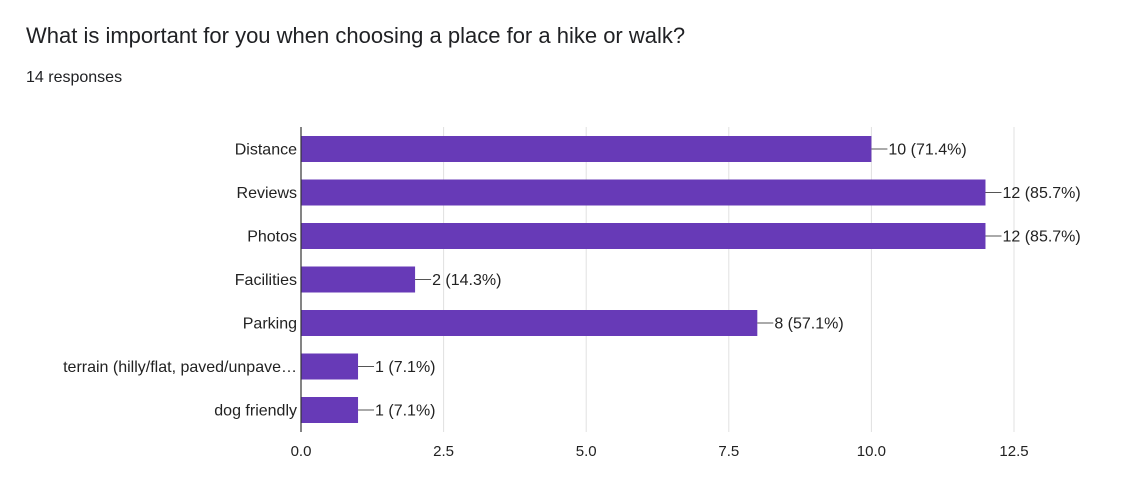  What do you see at coordinates (871, 451) in the screenshot?
I see `x-tick-label: 10.0` at bounding box center [871, 451].